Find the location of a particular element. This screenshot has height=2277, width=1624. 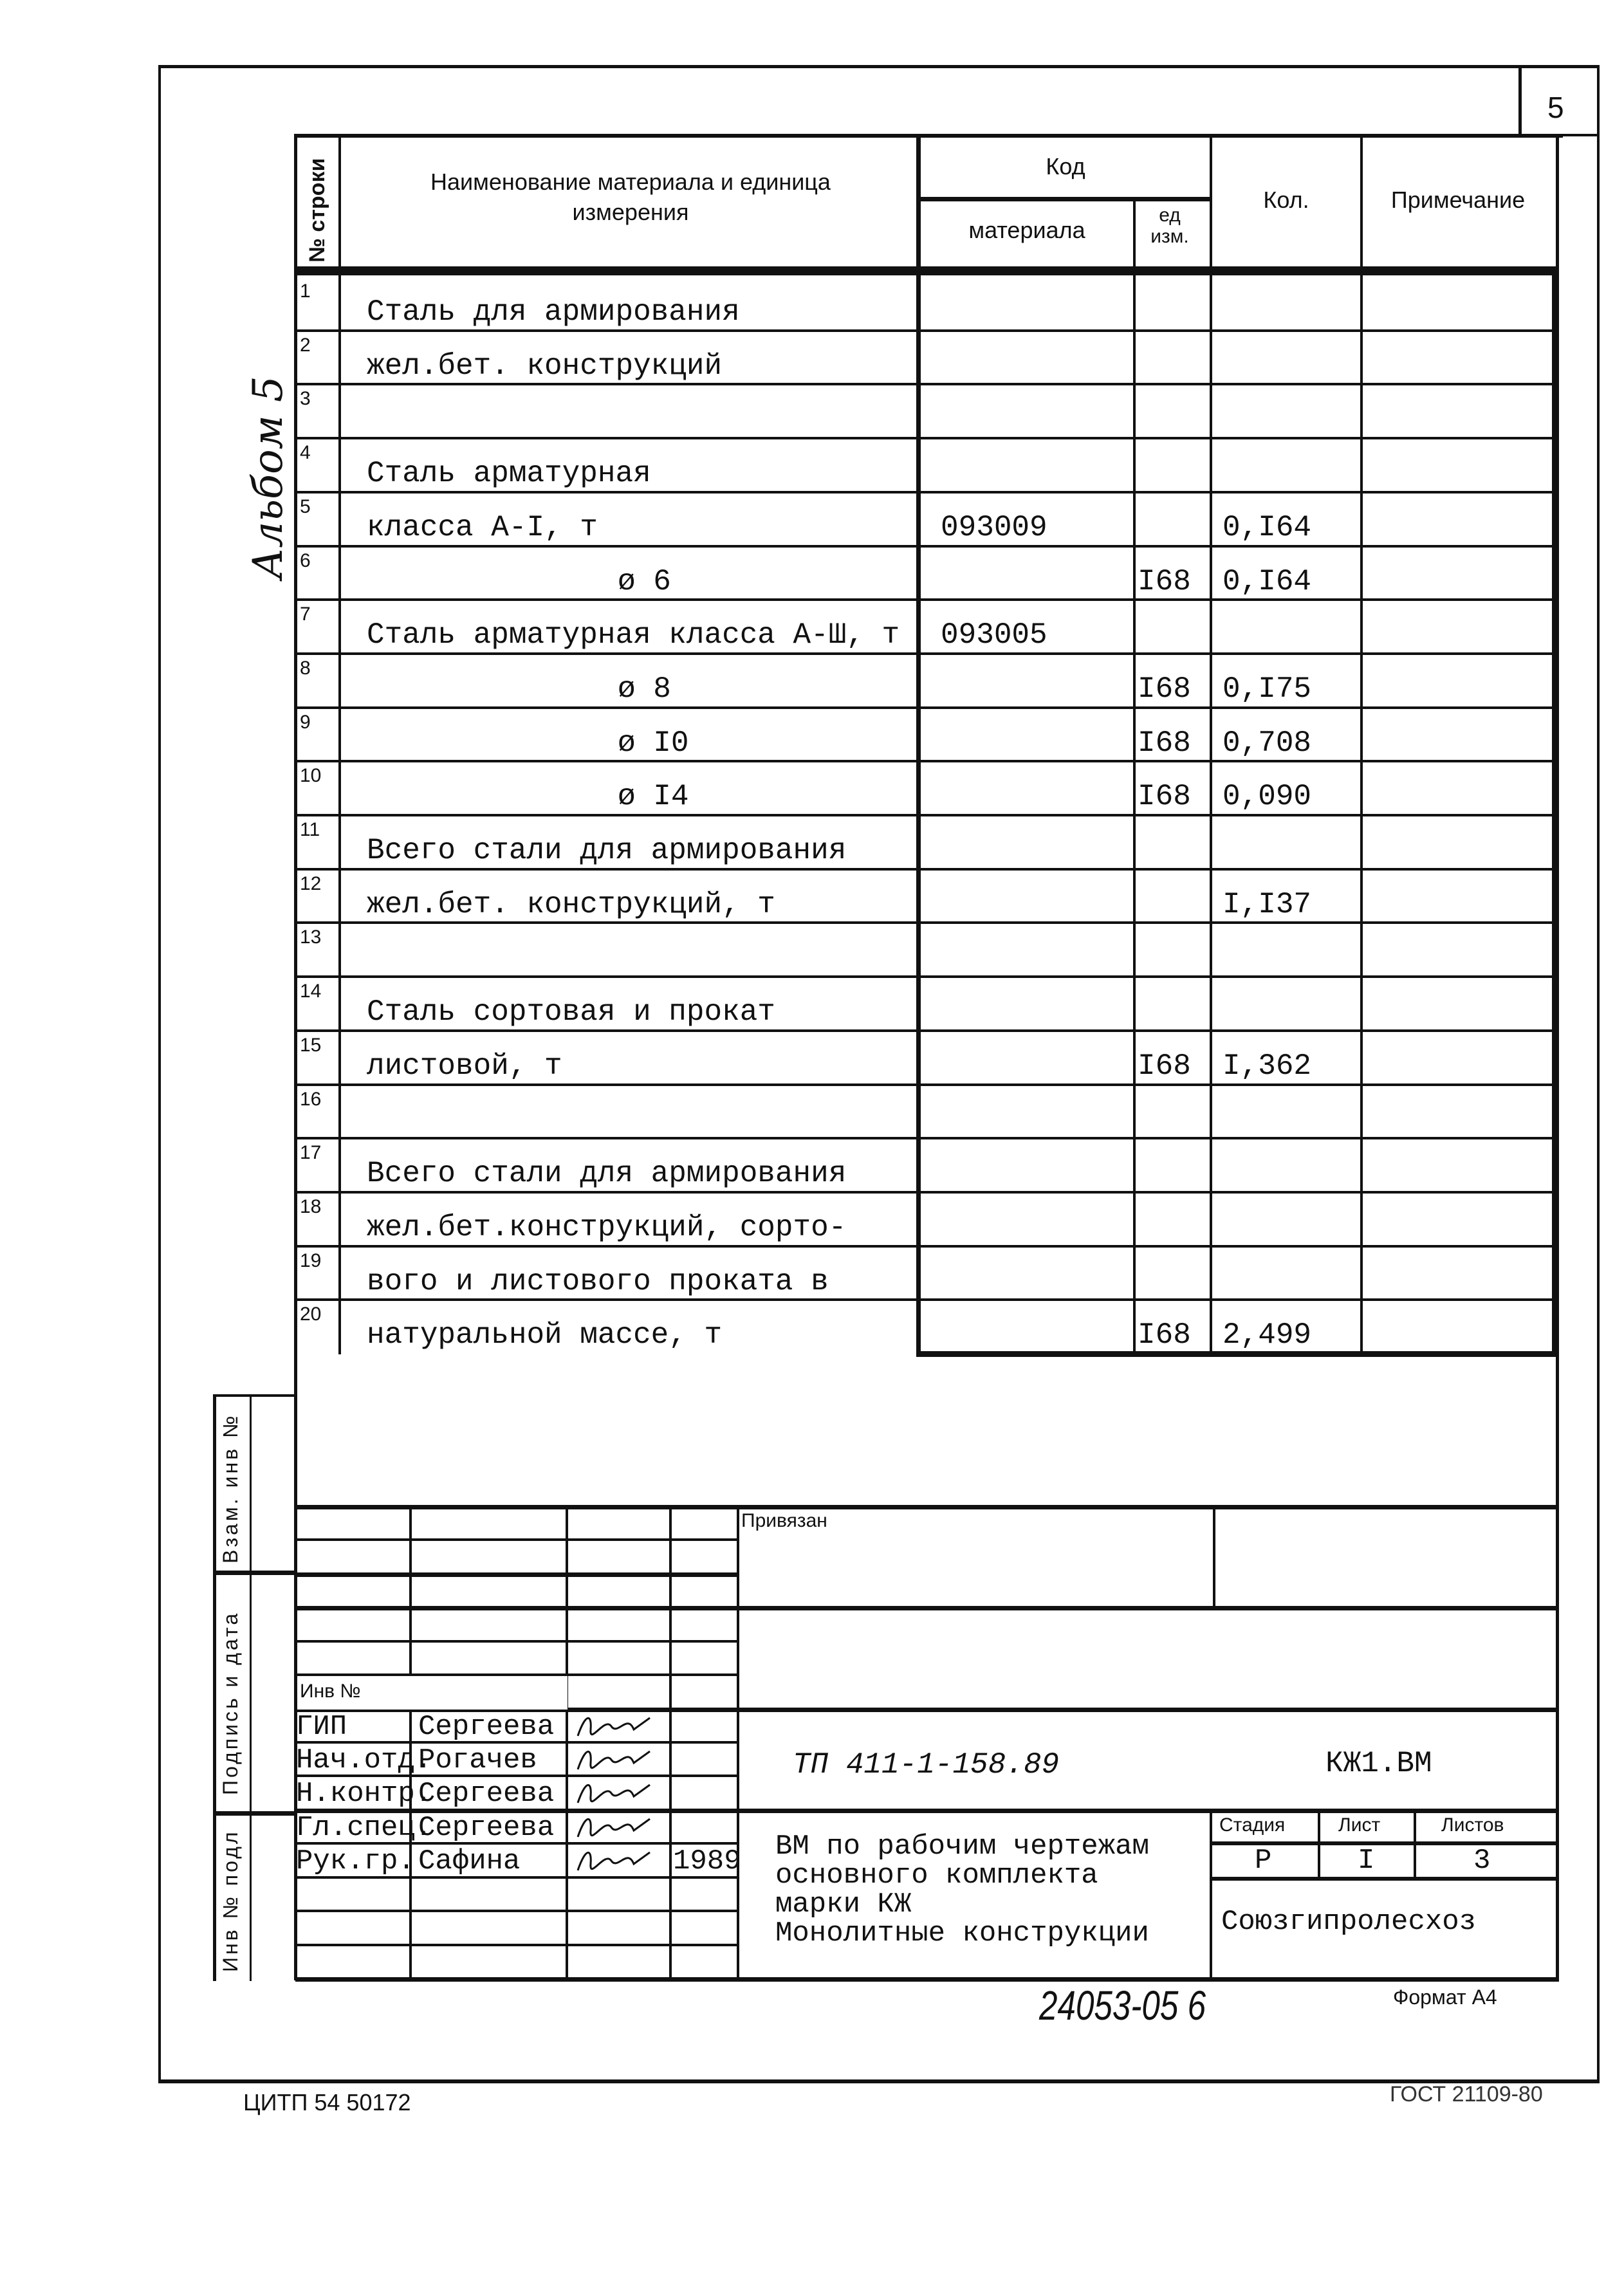

row-number: 9 is located at coordinates (306, 722).